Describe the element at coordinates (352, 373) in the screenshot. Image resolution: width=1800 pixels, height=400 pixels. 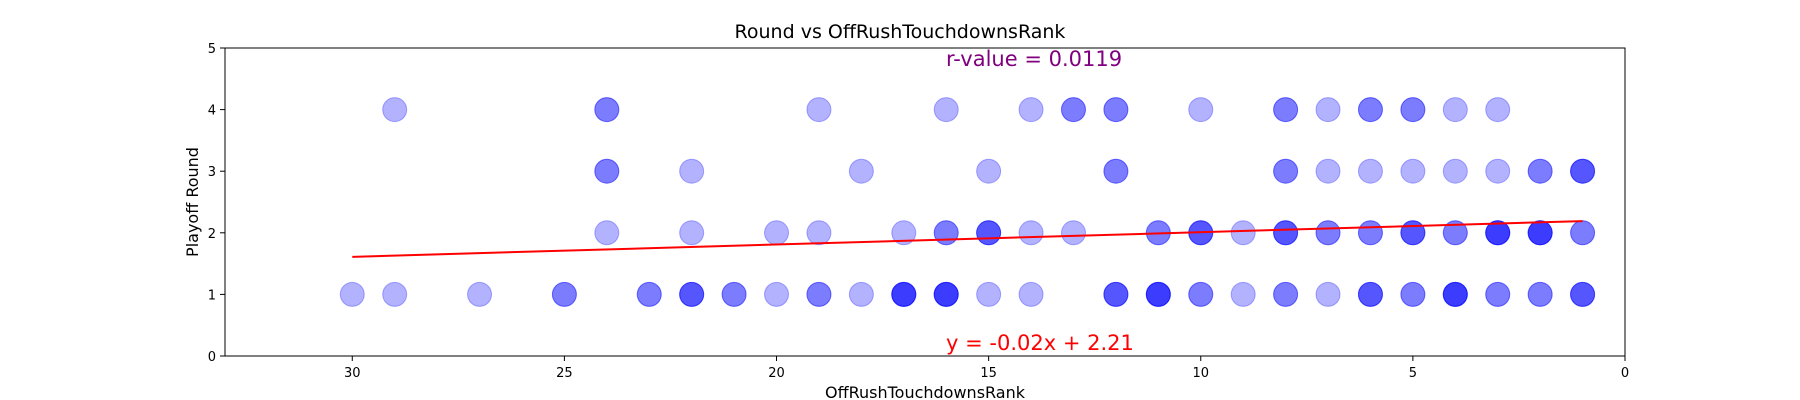
I see `x-tick-label: 30` at that location.